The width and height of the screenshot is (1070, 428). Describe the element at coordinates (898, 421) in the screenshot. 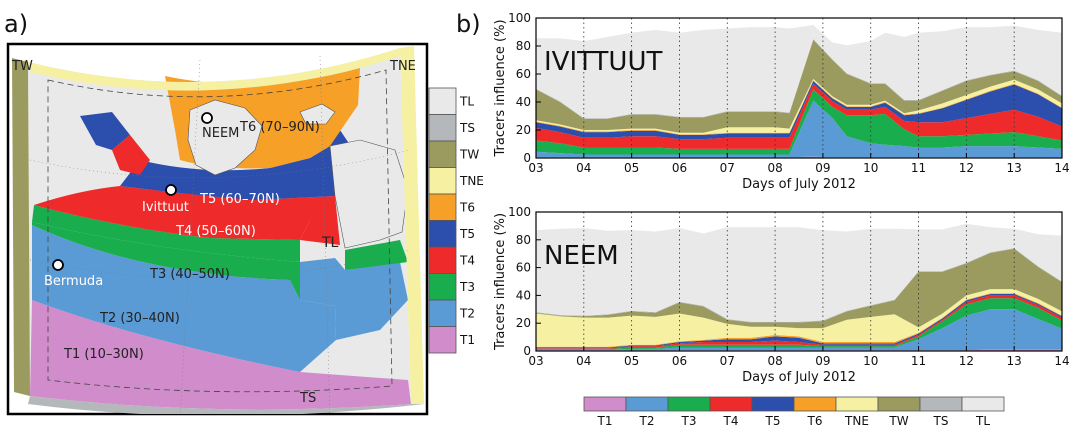

I see `bottom-legend-label: TW` at that location.